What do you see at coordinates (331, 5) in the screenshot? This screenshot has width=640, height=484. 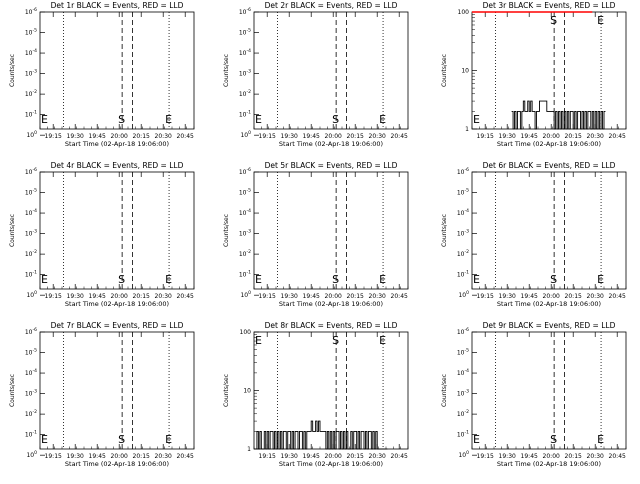 I see `panel-title: Det 2r BLACK = Events, RED = LLD` at bounding box center [331, 5].